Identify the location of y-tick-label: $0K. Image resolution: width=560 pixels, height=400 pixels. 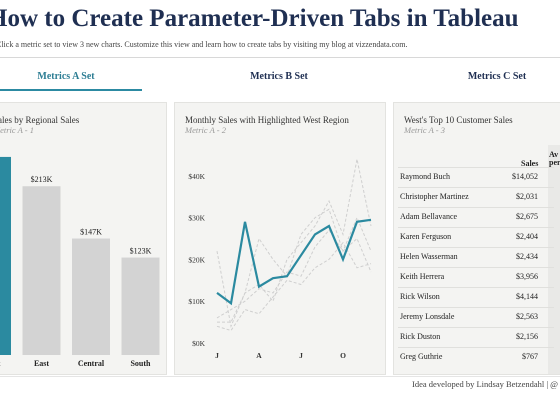
(199, 343).